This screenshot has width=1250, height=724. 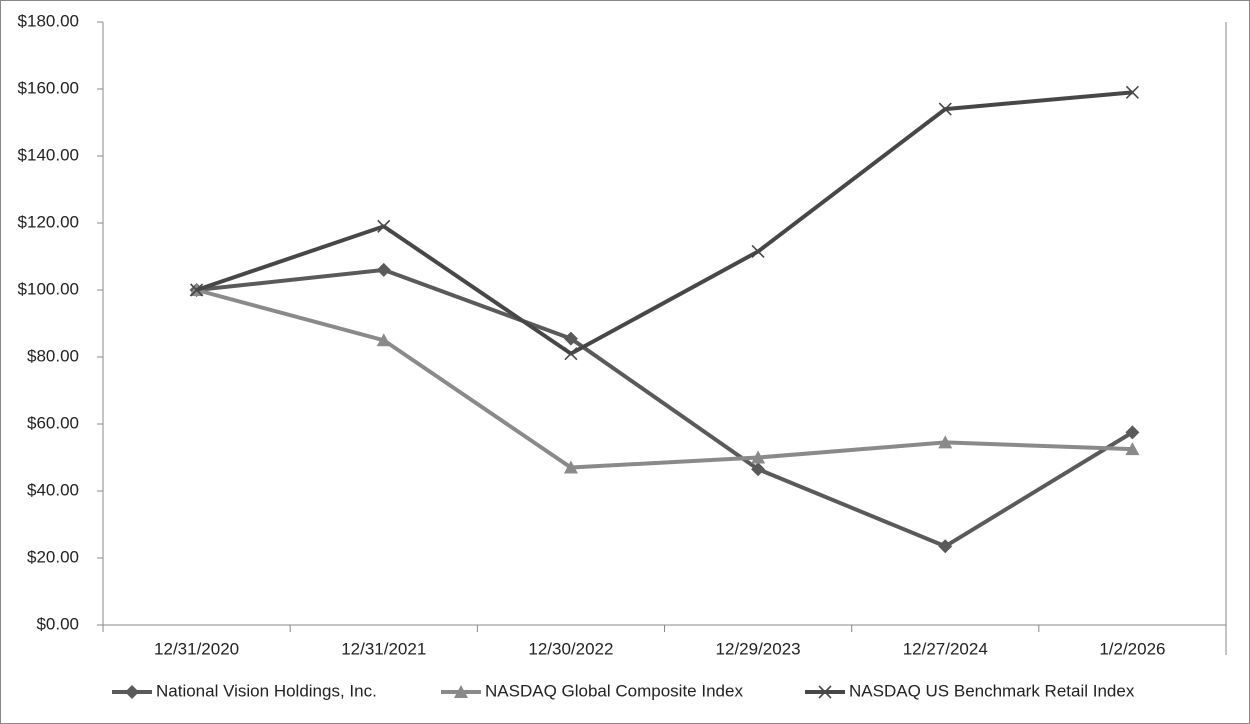 What do you see at coordinates (53, 355) in the screenshot?
I see `y-tick-label: $80.00` at bounding box center [53, 355].